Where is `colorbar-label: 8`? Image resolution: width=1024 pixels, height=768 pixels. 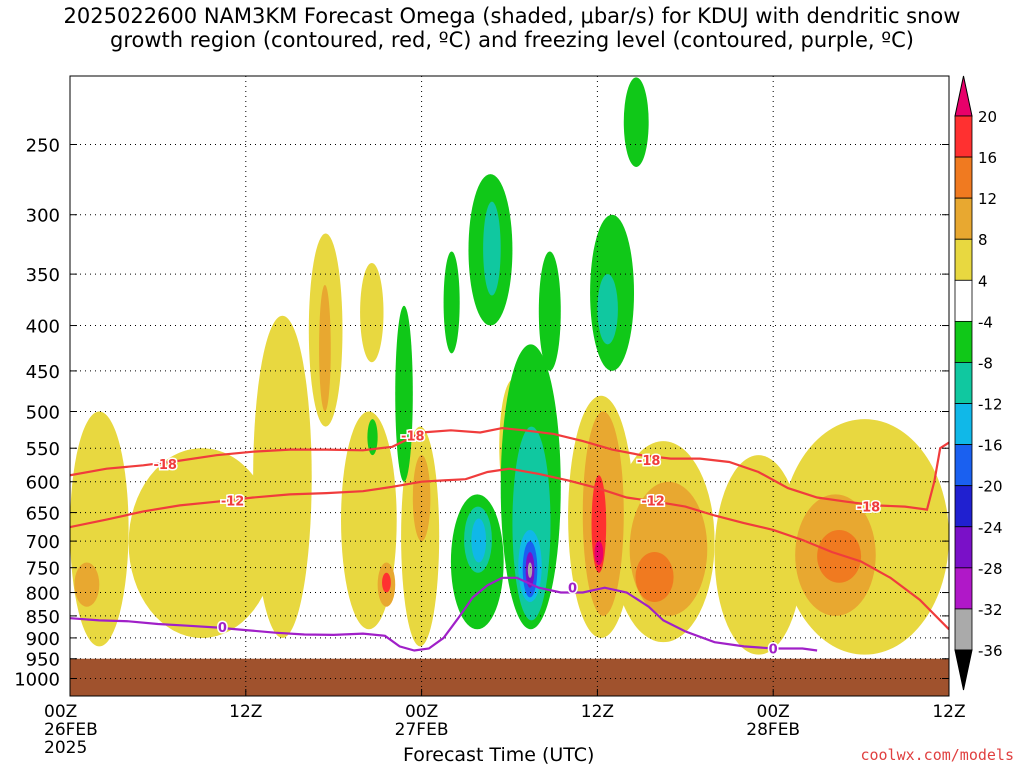 colorbar-label: 8 is located at coordinates (983, 240).